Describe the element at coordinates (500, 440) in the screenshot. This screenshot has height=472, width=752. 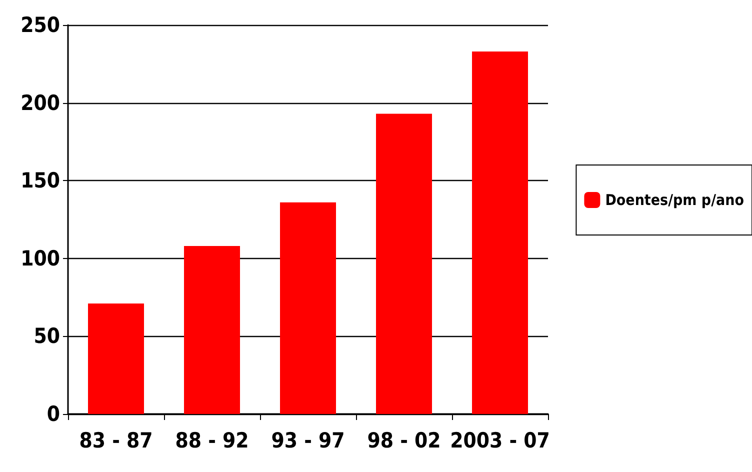
I see `x-tick-label: 2003 - 07` at that location.